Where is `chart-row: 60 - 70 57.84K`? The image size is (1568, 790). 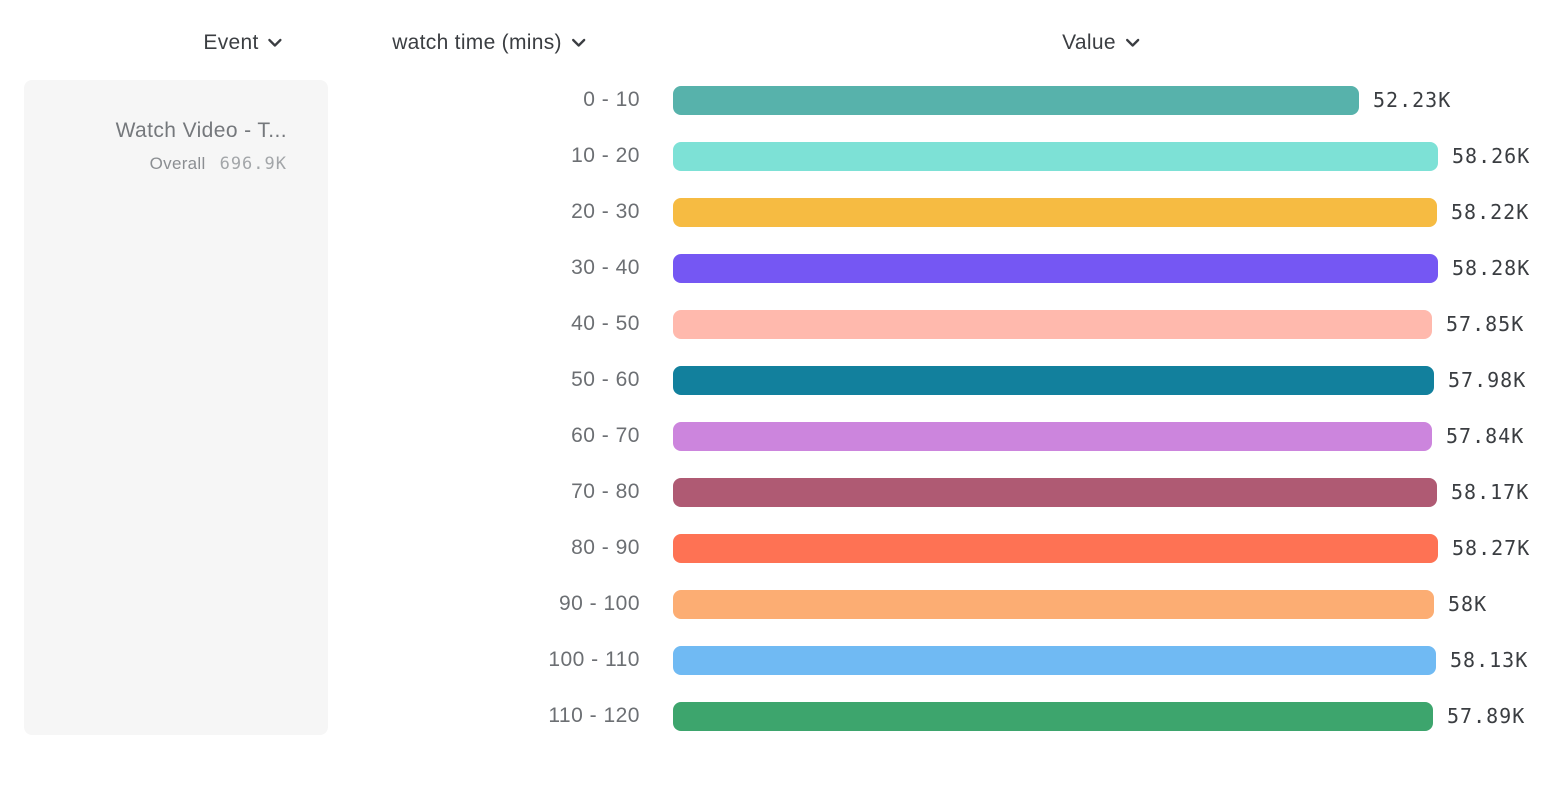 chart-row: 60 - 70 57.84K is located at coordinates (994, 436).